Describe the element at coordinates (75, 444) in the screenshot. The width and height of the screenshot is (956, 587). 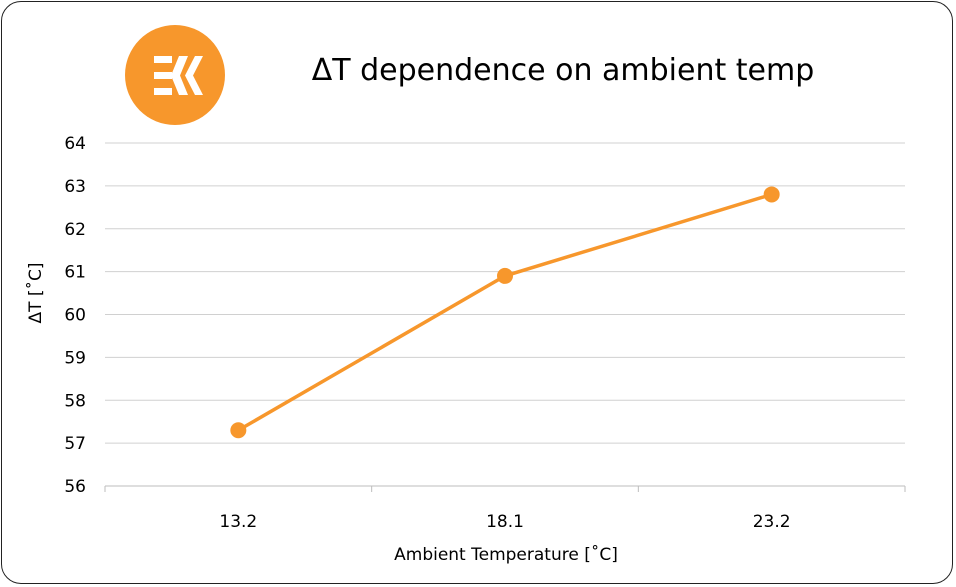
I see `y-tick-label: 57` at that location.